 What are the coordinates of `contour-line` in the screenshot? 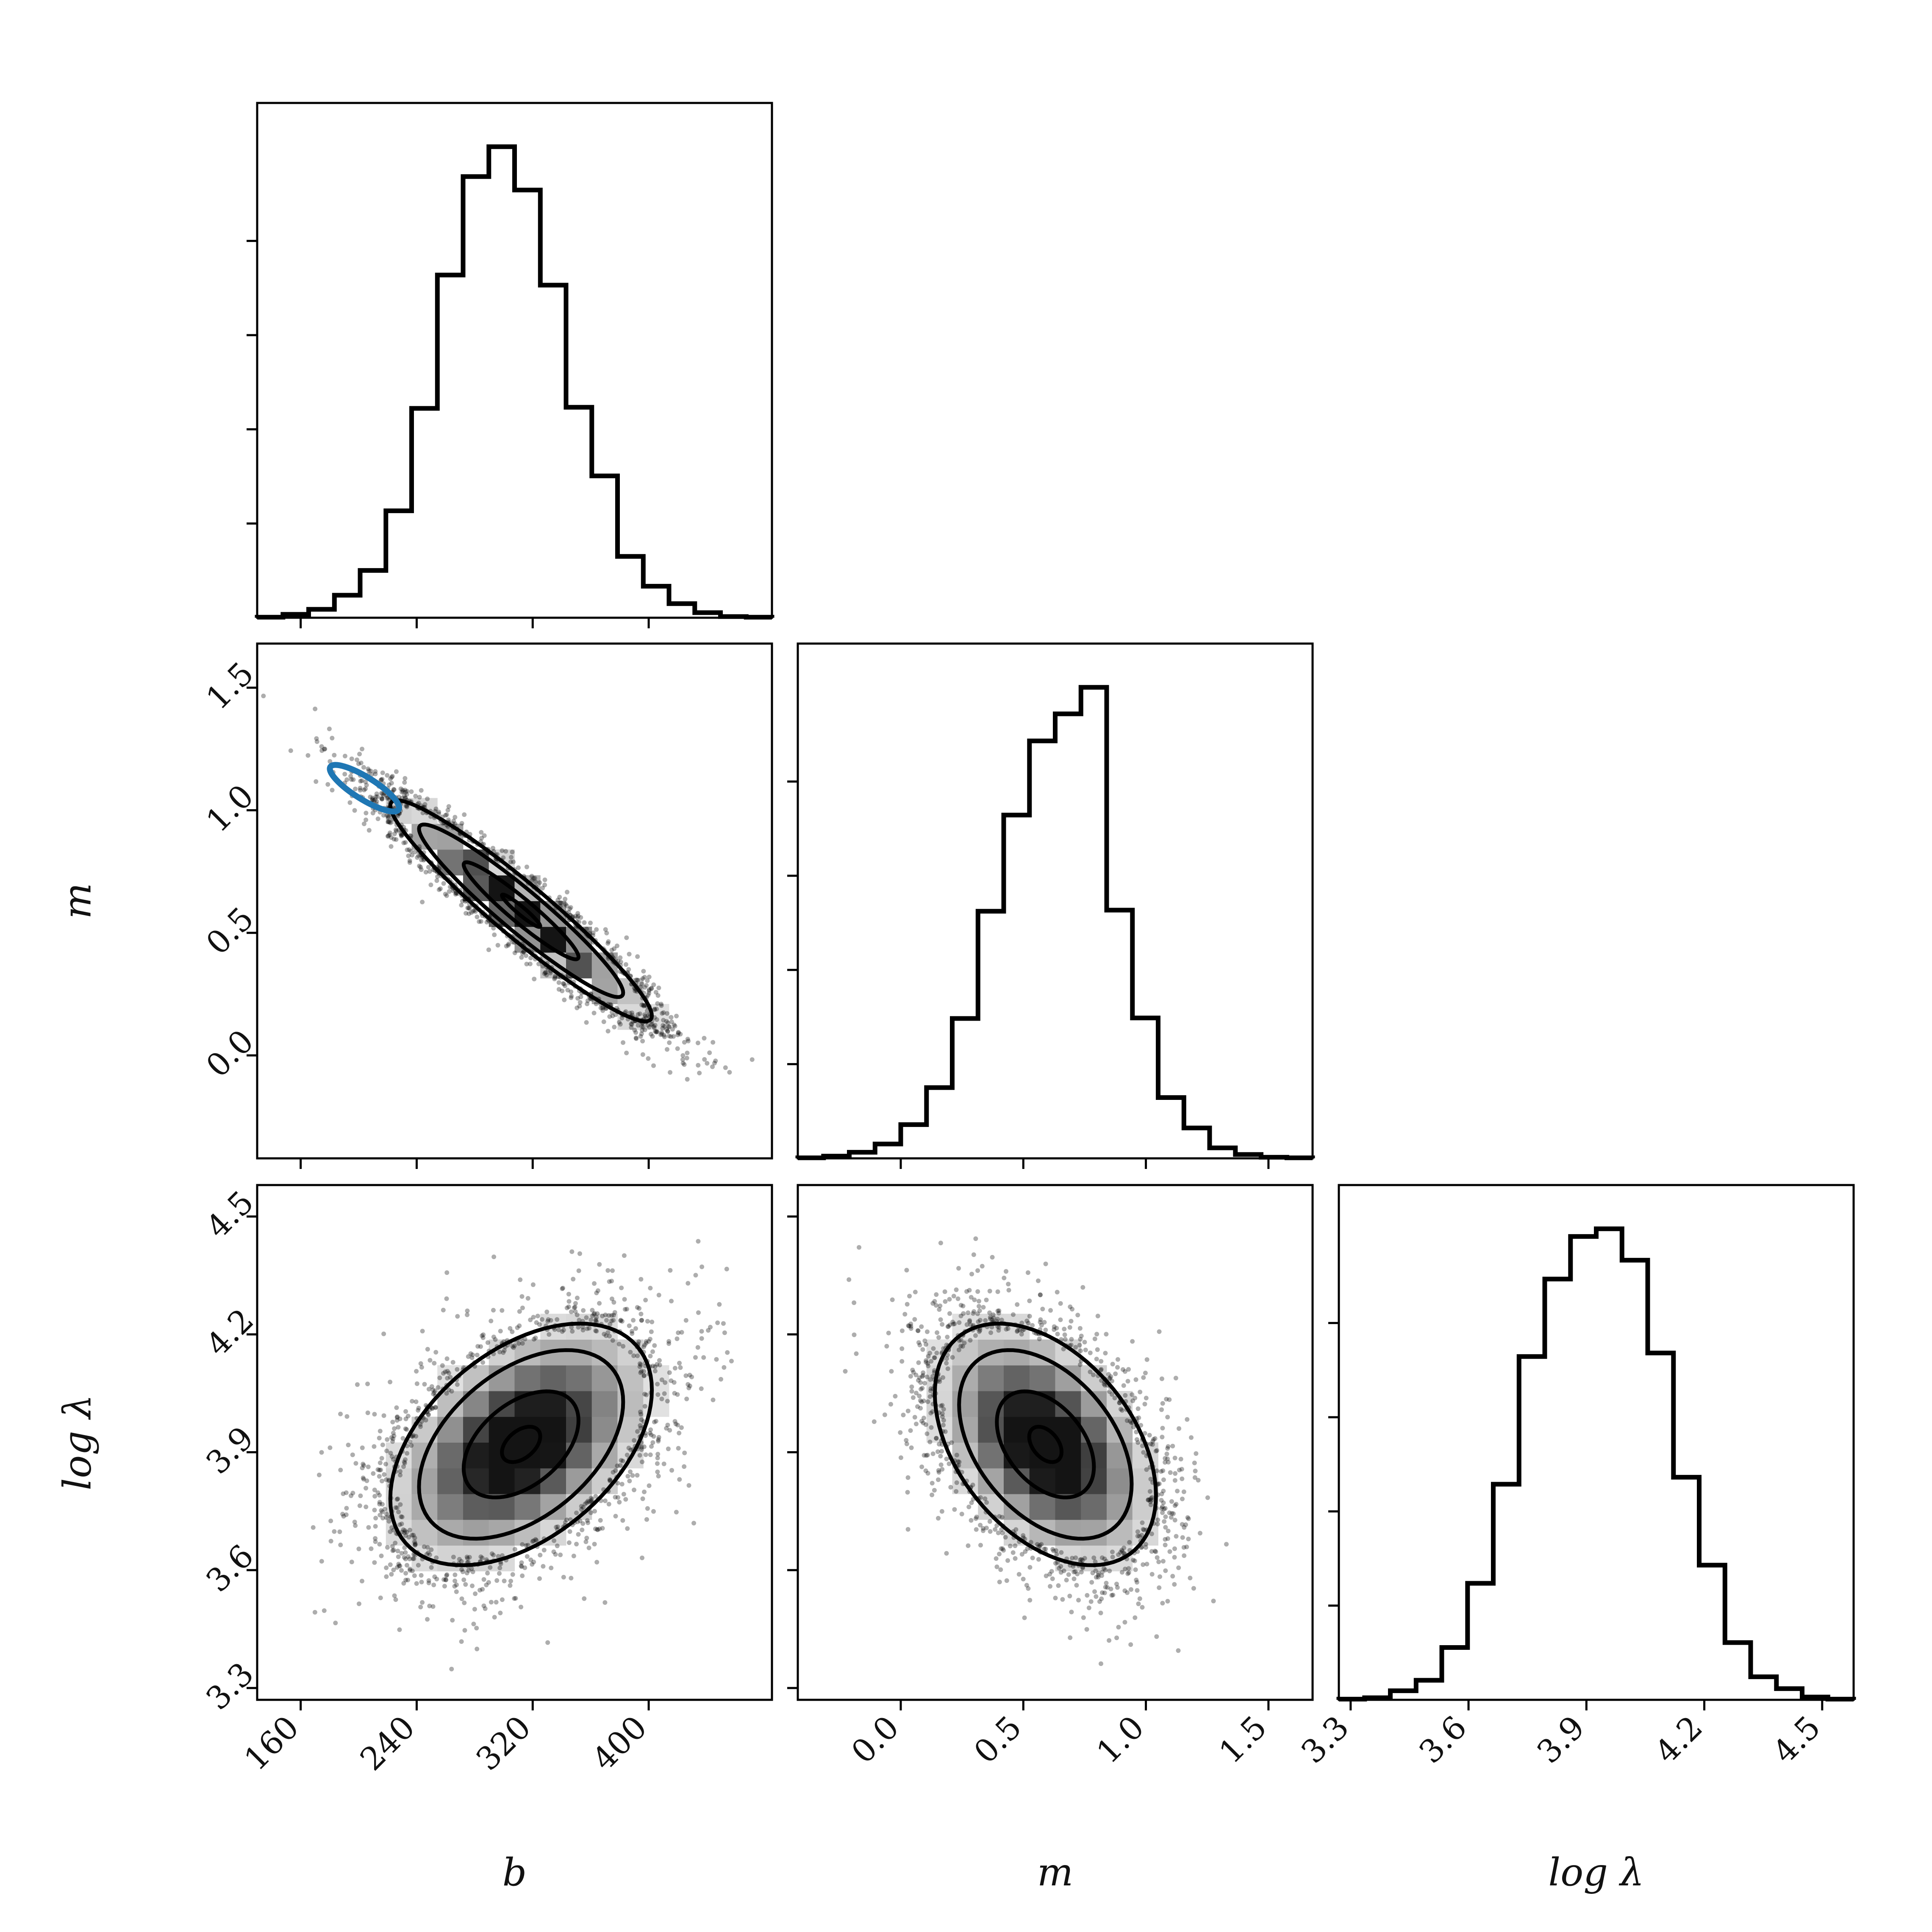 It's located at (521, 1444).